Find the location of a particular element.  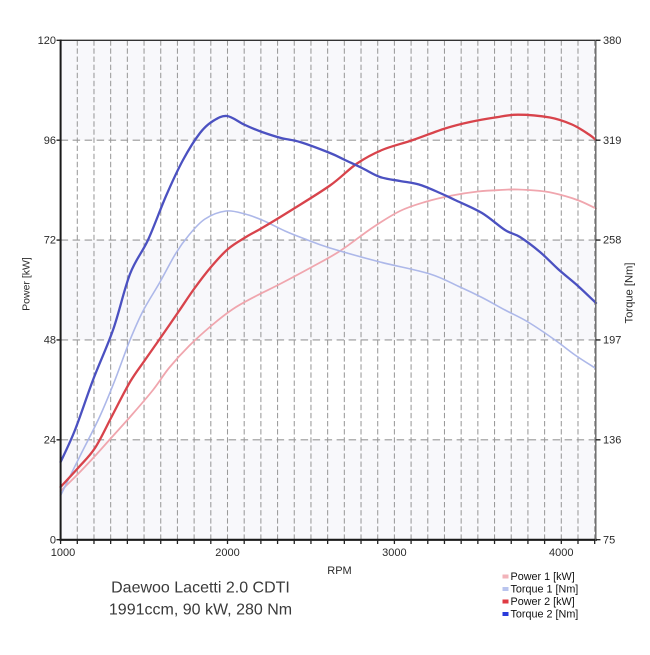

svg-text: 1000 is located at coordinates (63, 553).